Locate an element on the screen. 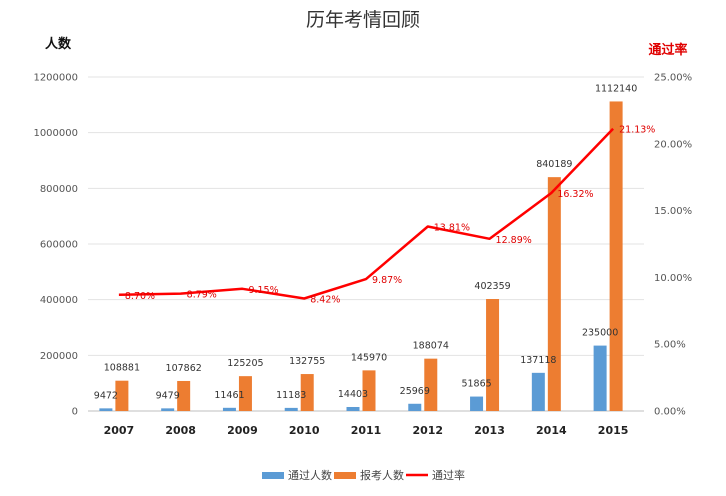 This screenshot has width=726, height=496. y-tick-label: 1200000 is located at coordinates (55, 78).